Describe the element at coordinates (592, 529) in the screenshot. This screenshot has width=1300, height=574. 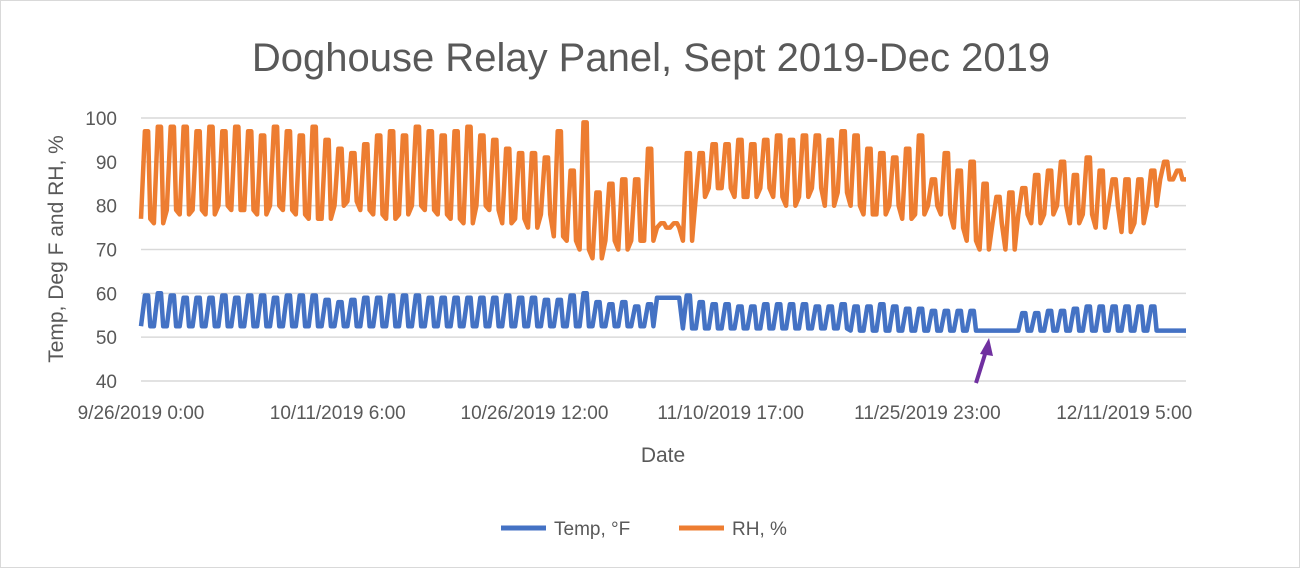
I see `legend-label-temp: Temp, °F` at that location.